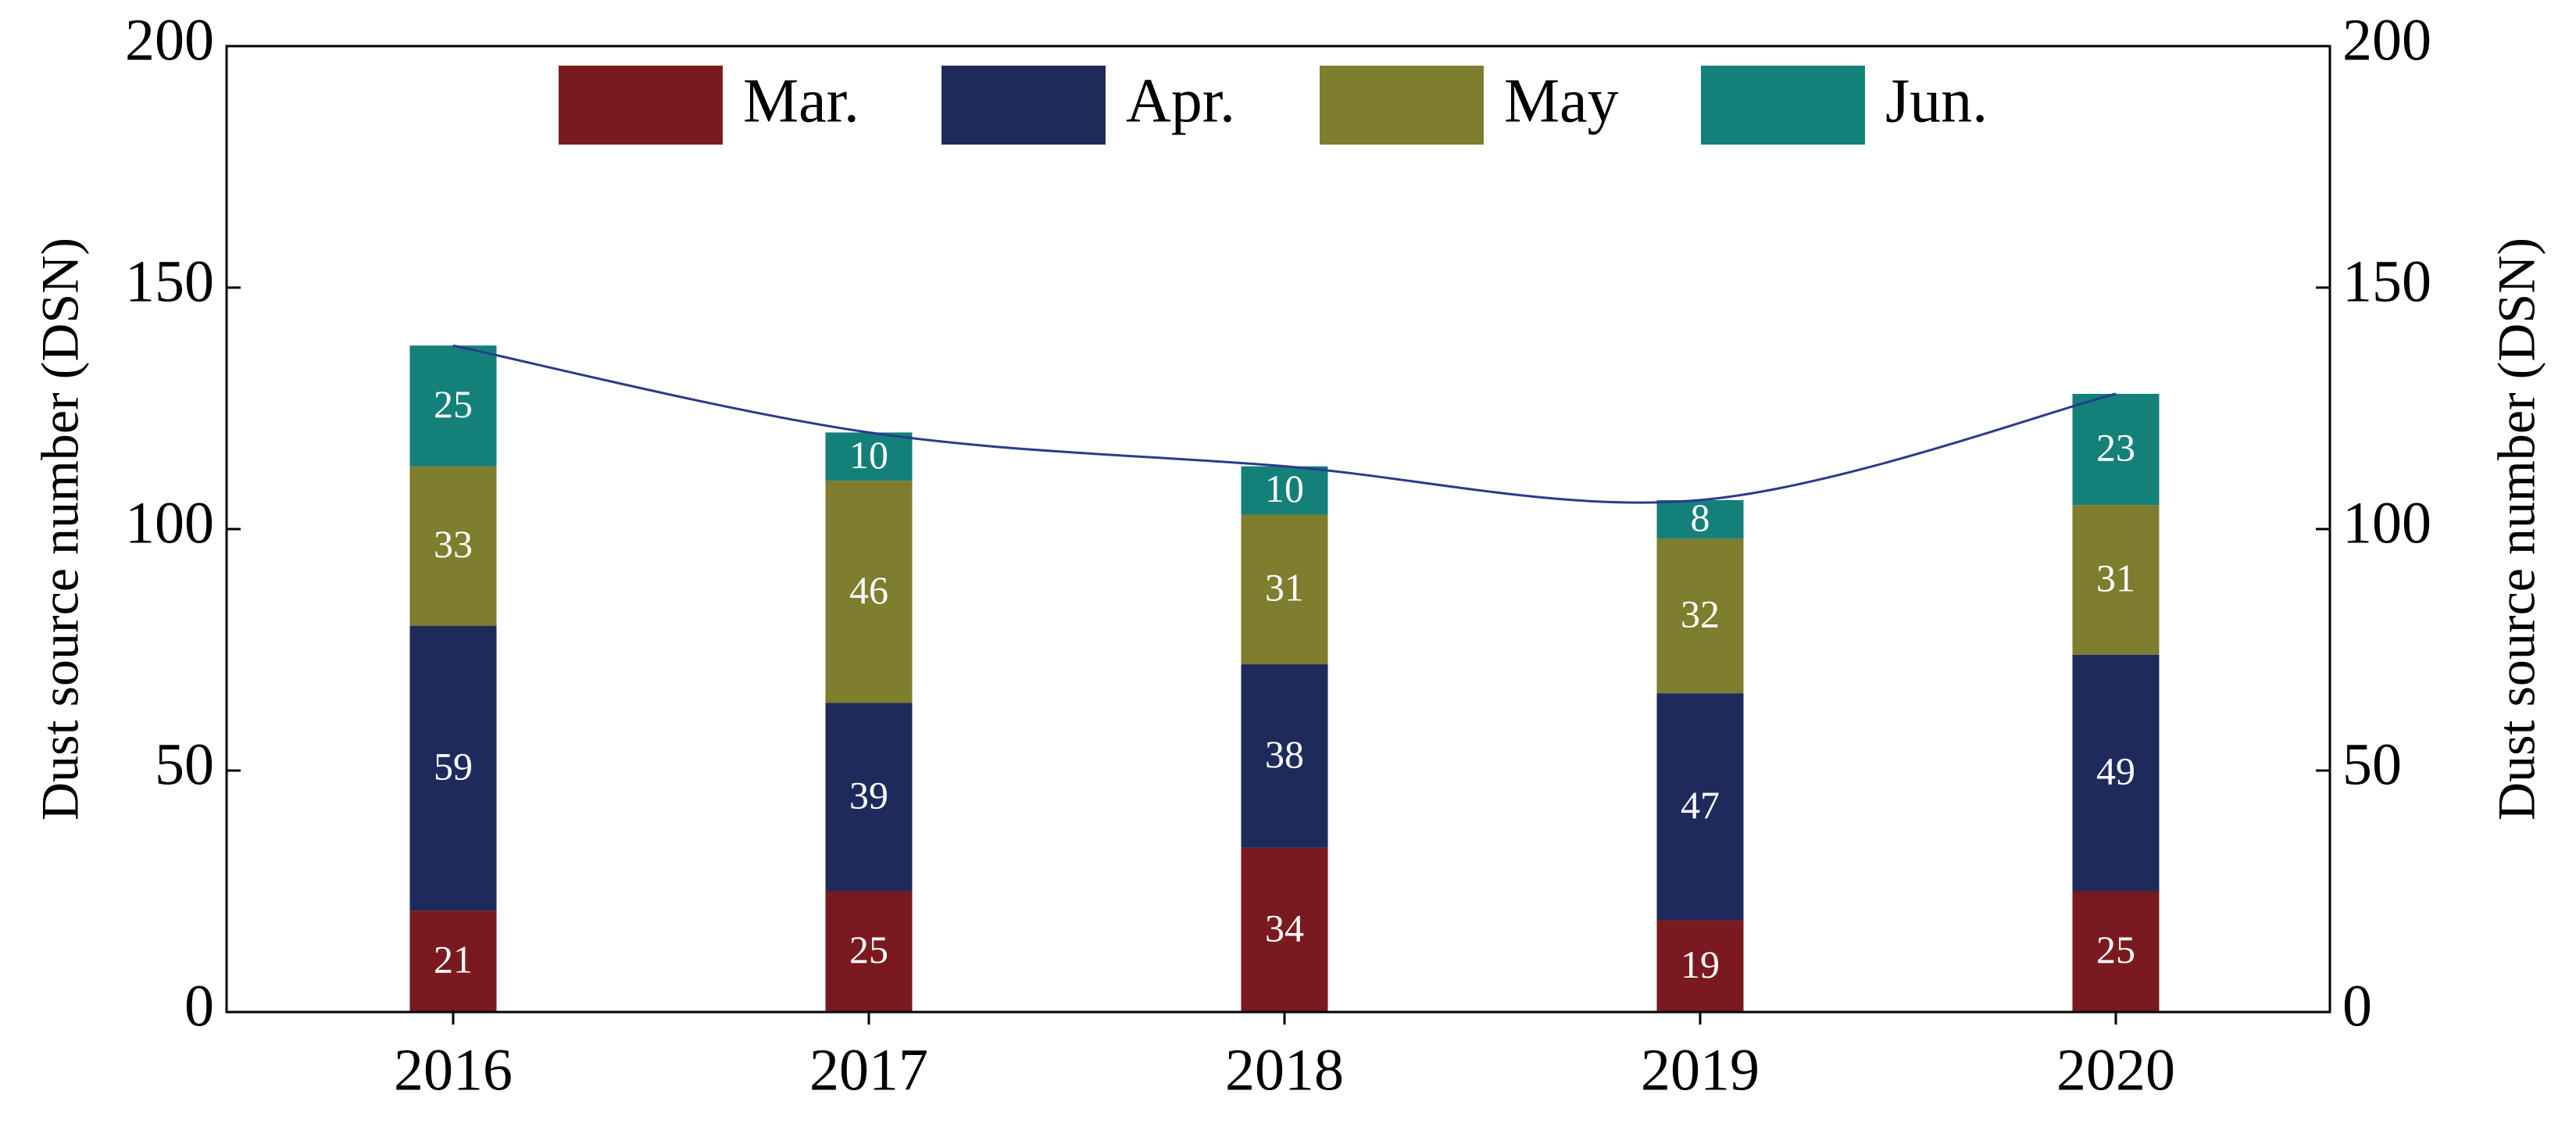 The image size is (2576, 1123). Describe the element at coordinates (60, 529) in the screenshot. I see `y-axis-title: Dust source number (DSN)` at that location.